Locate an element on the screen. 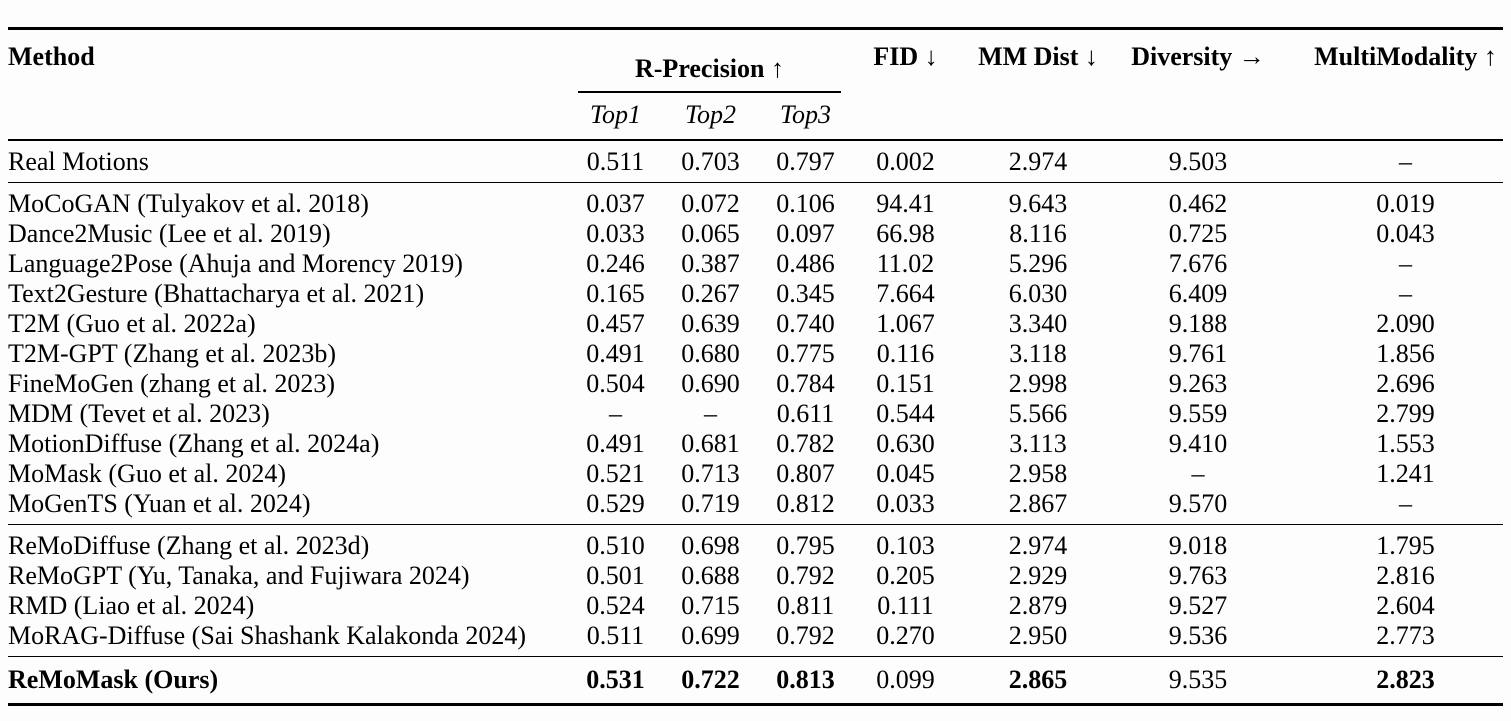  value-cell: 0.097 is located at coordinates (805, 233).